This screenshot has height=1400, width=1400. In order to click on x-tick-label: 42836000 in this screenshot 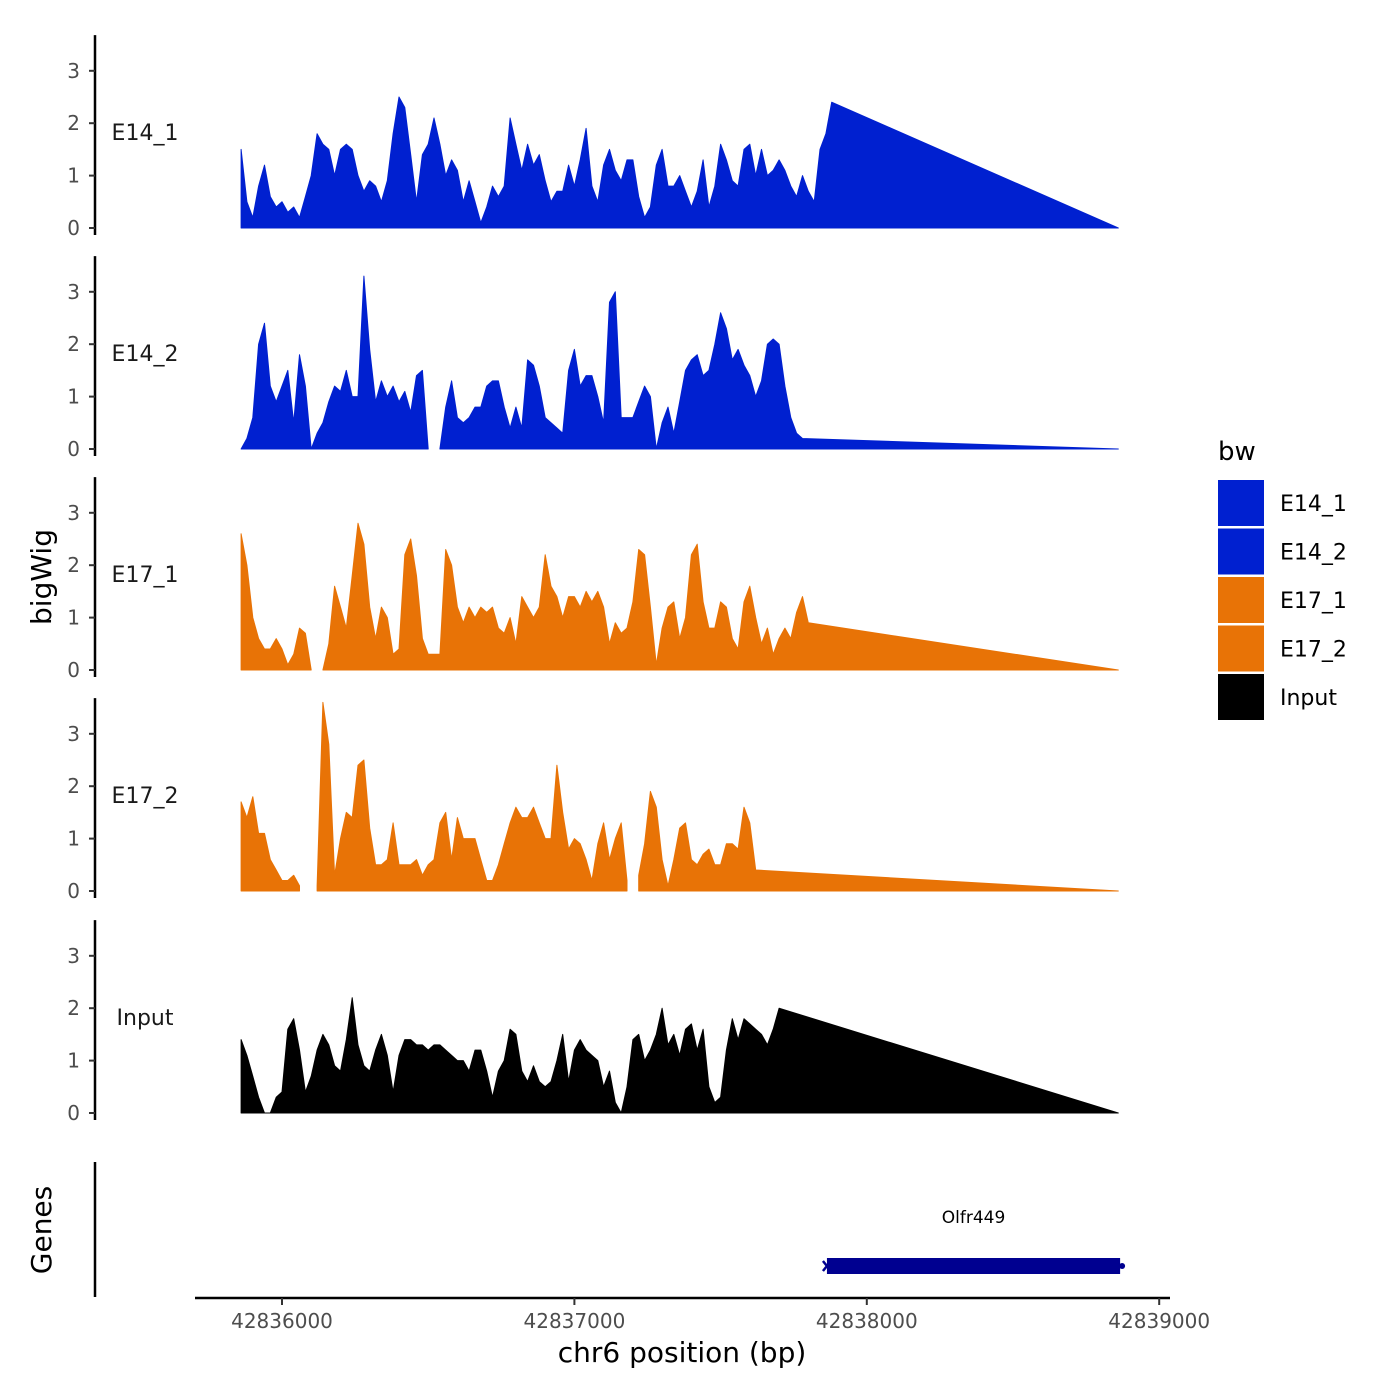, I will do `click(282, 1321)`.